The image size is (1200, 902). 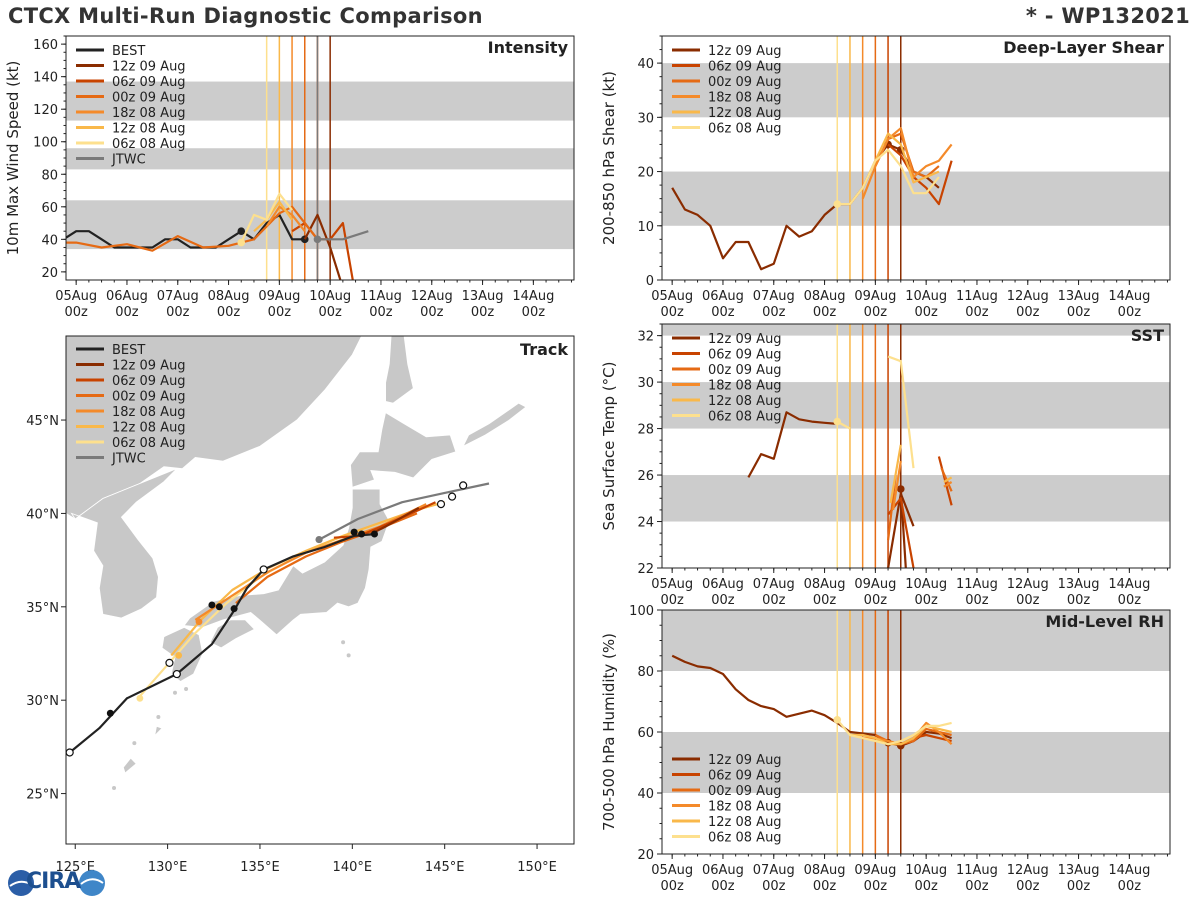 I want to click on y-axis-label: 10m Max Wind Speed (kt), so click(x=13, y=158).